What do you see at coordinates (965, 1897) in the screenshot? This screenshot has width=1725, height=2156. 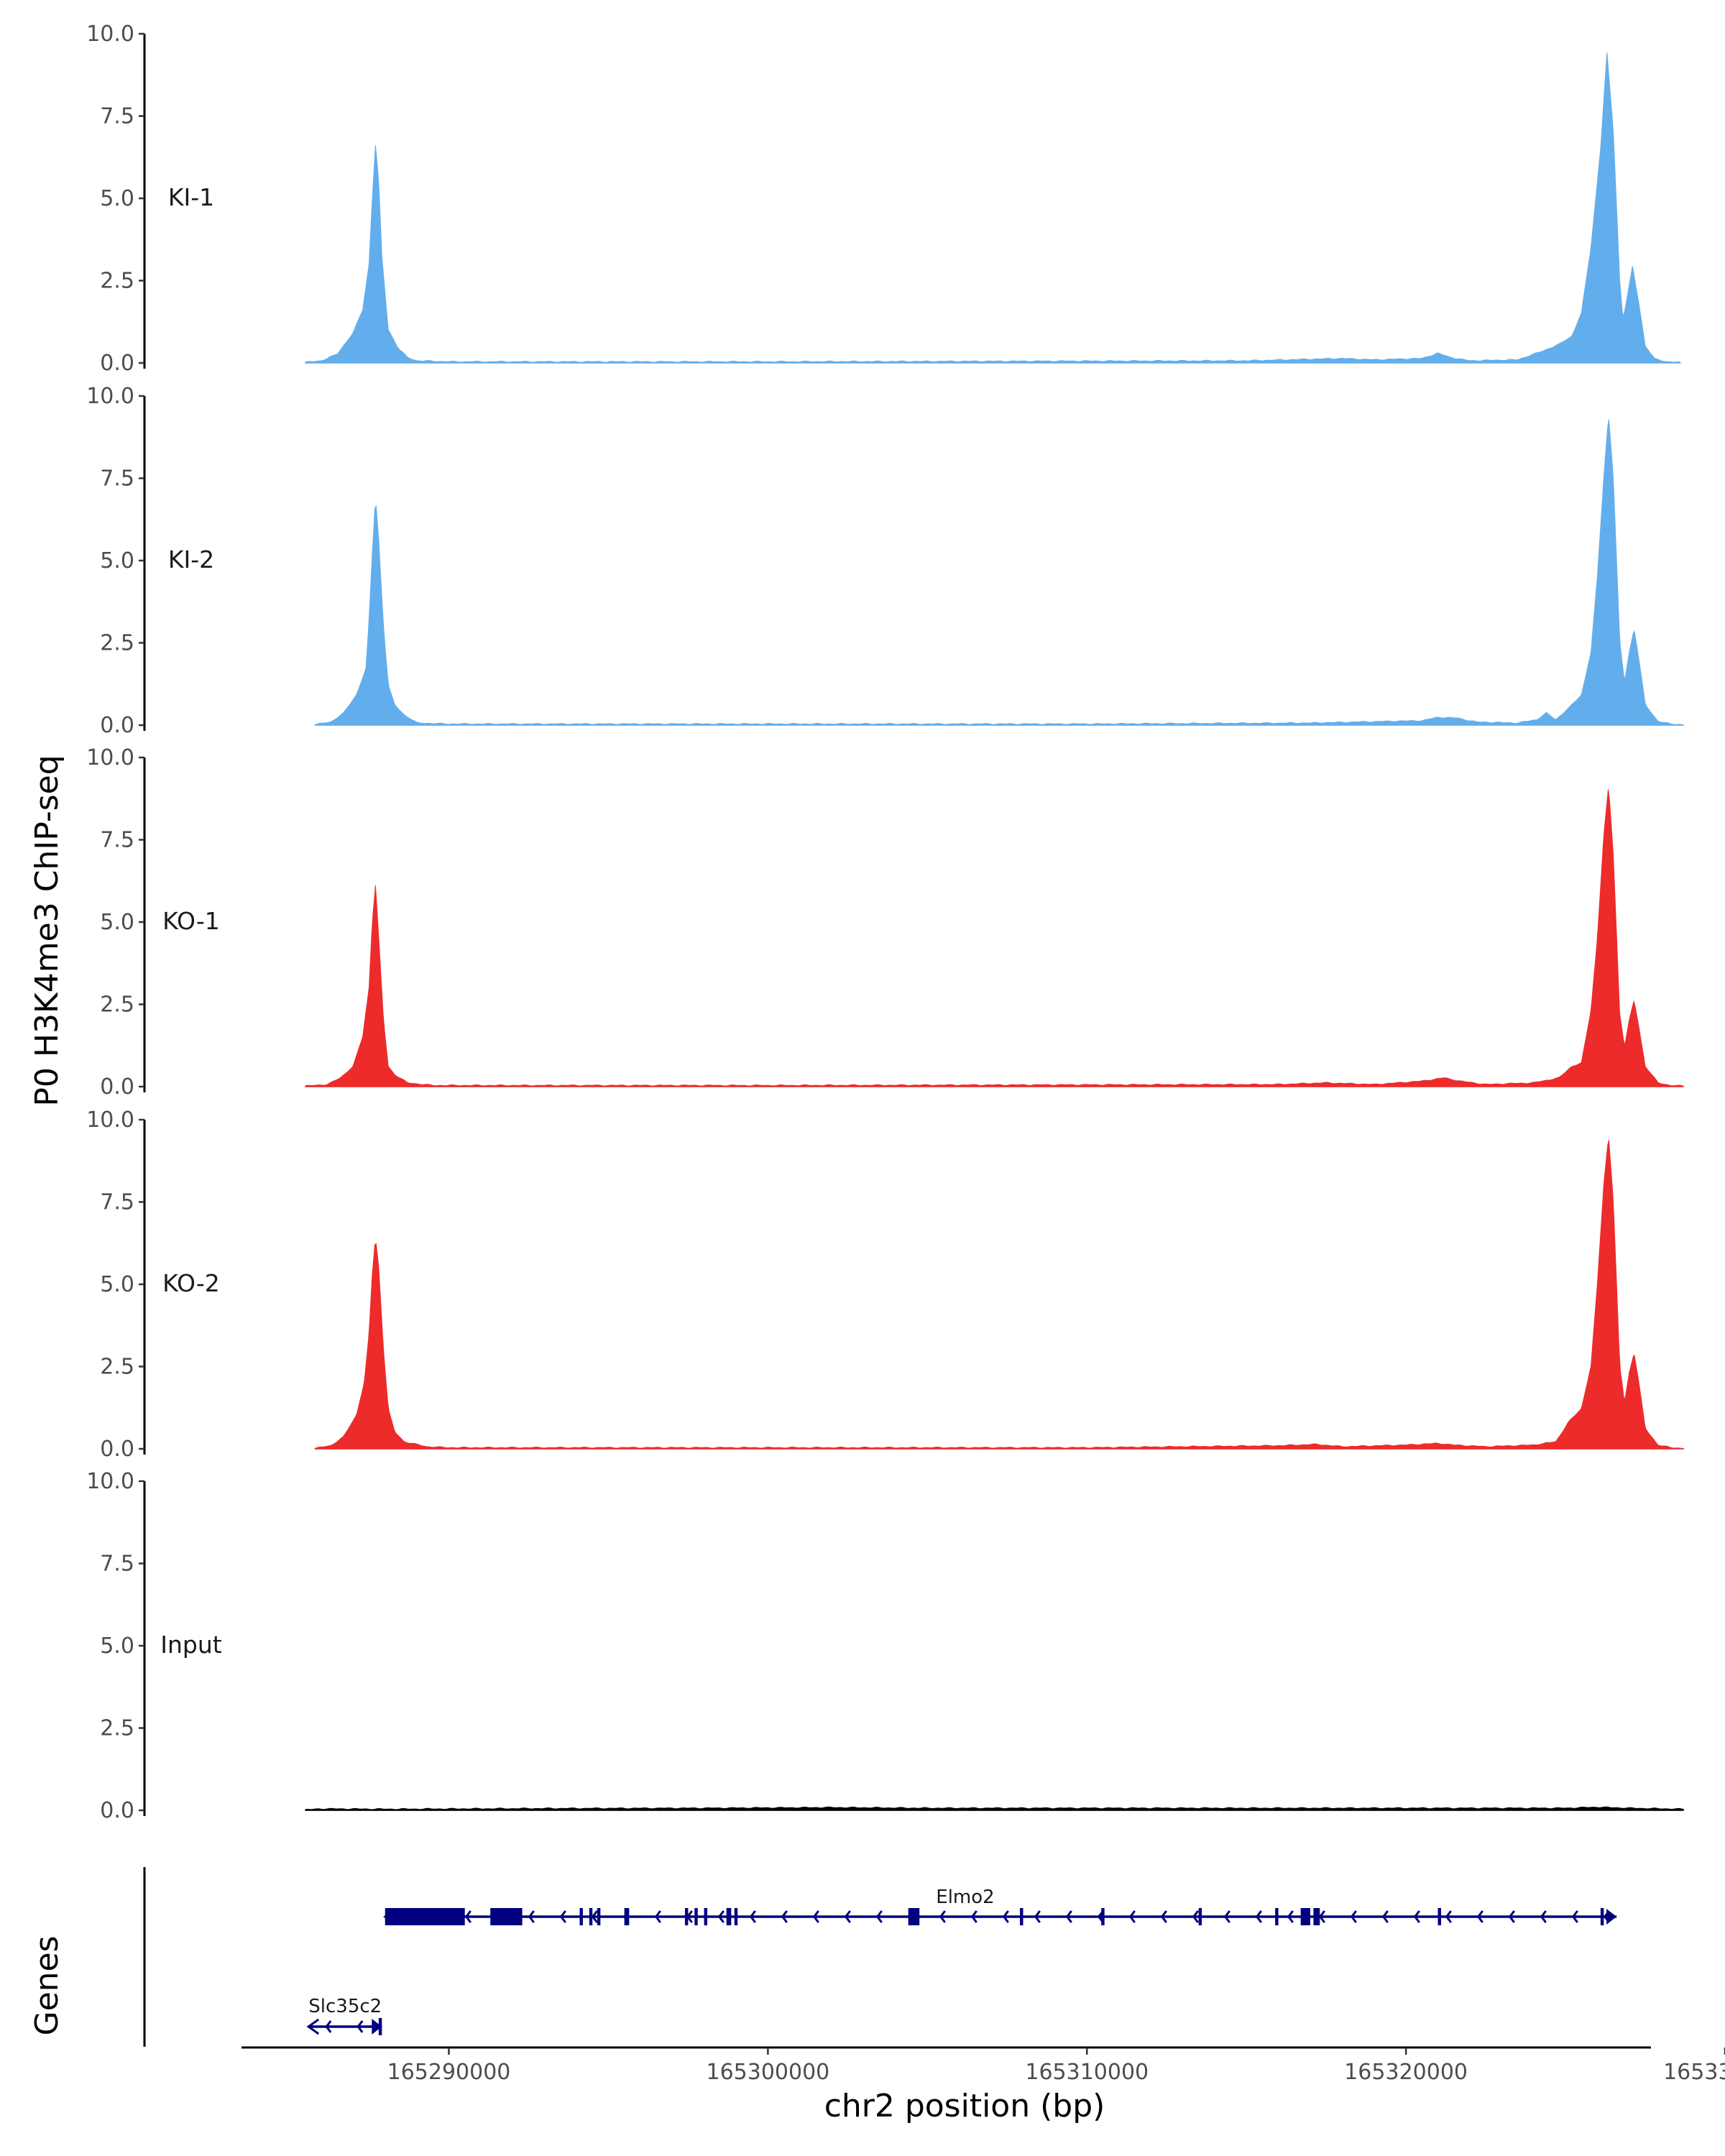 I see `gene-label: Elmo2` at bounding box center [965, 1897].